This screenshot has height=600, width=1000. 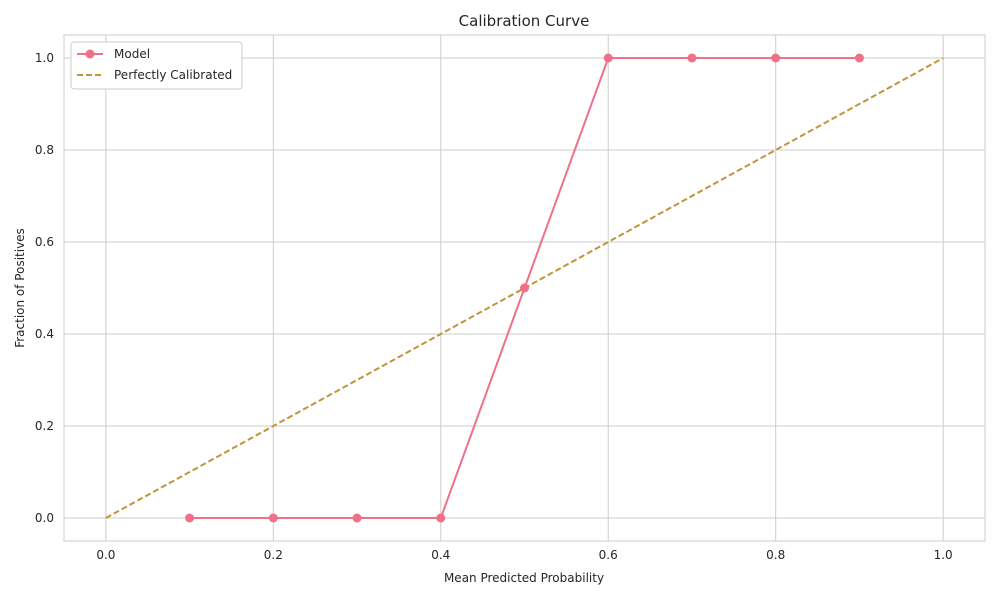 I want to click on x-tick-label: 0.6, so click(x=608, y=555).